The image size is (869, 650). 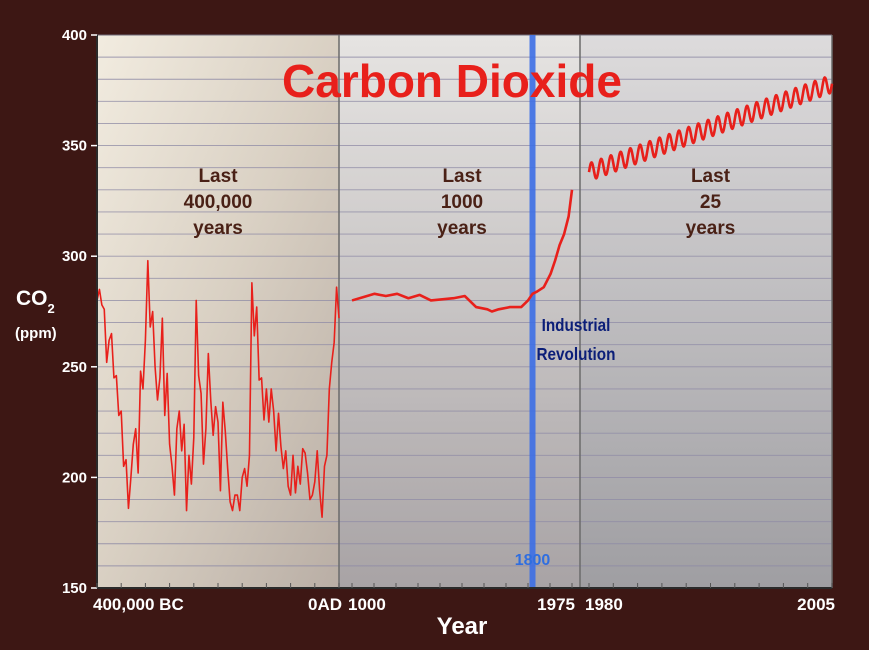 What do you see at coordinates (576, 354) in the screenshot?
I see `annotation-line: Revolution` at bounding box center [576, 354].